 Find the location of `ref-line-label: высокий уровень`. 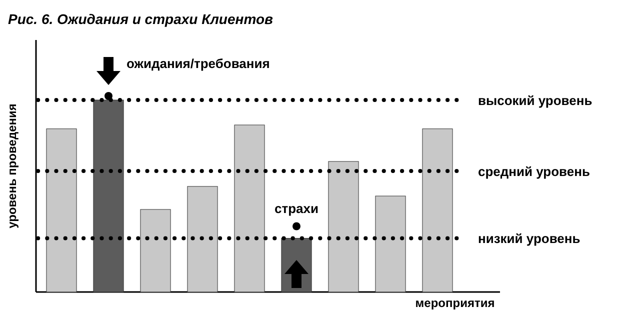

ref-line-label: высокий уровень is located at coordinates (535, 100).